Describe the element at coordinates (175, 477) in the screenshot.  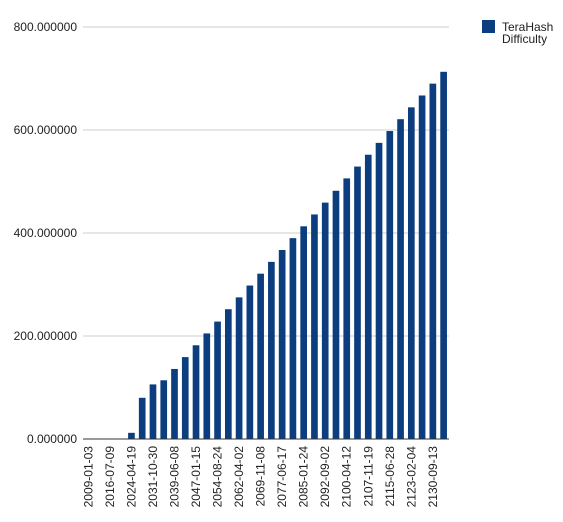
I see `x-tick-label: 2039-06-08` at that location.